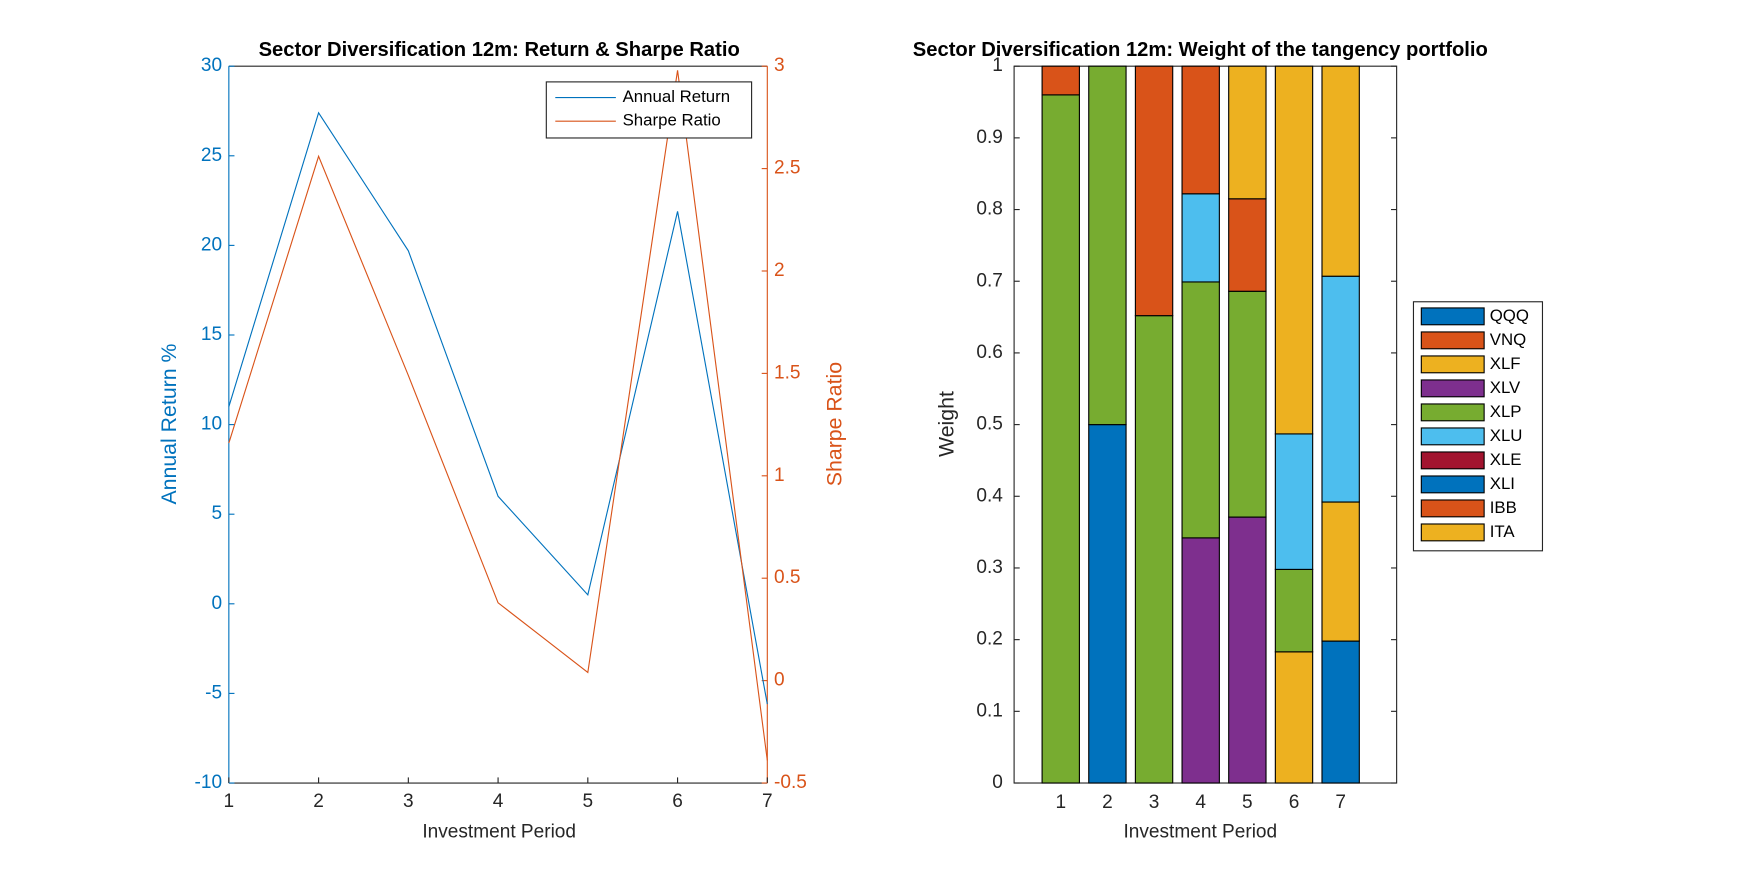 Image resolution: width=1750 pixels, height=875 pixels. I want to click on y-tick-label: 25, so click(211, 155).